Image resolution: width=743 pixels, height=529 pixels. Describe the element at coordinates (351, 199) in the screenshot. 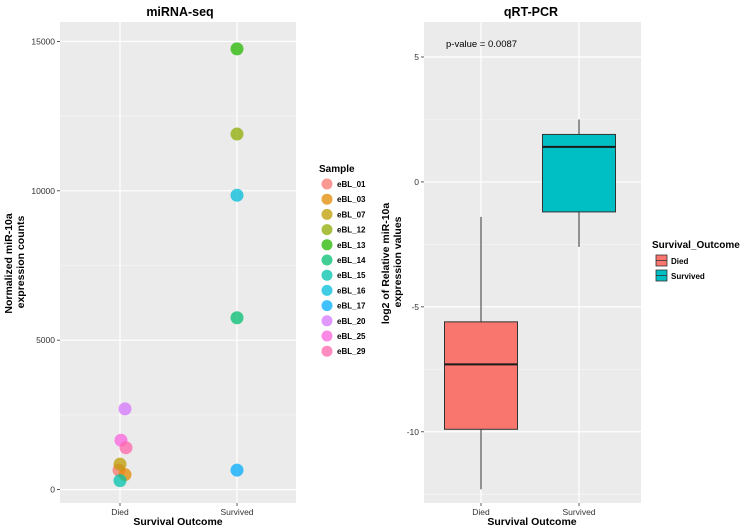

I see `legend-label-ebl-03: eBL_03` at that location.